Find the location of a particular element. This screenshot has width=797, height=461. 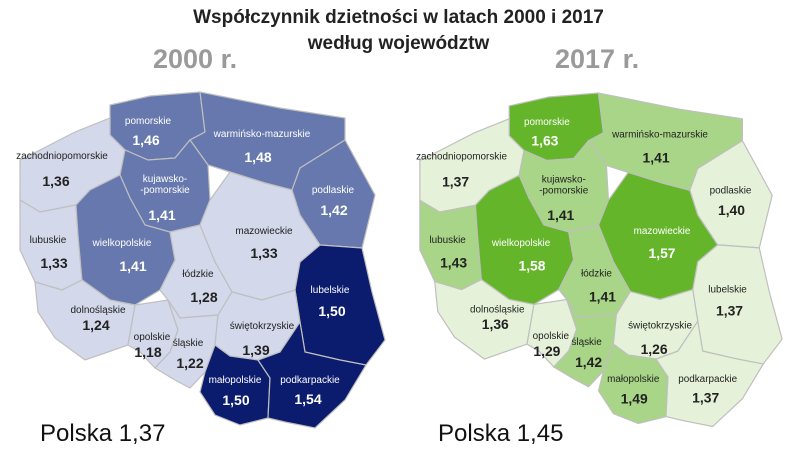

region-value-opolskie: 1,18 is located at coordinates (147, 352).